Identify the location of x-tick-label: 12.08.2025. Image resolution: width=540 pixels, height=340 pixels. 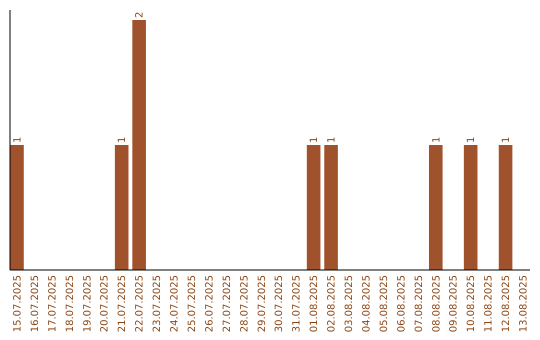
(506, 303).